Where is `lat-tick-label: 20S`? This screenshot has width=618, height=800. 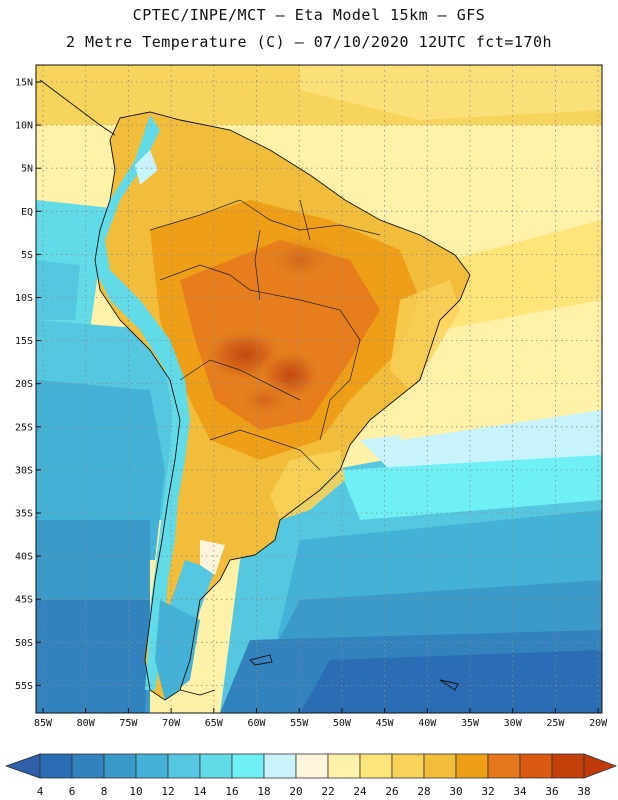 lat-tick-label: 20S is located at coordinates (24, 384).